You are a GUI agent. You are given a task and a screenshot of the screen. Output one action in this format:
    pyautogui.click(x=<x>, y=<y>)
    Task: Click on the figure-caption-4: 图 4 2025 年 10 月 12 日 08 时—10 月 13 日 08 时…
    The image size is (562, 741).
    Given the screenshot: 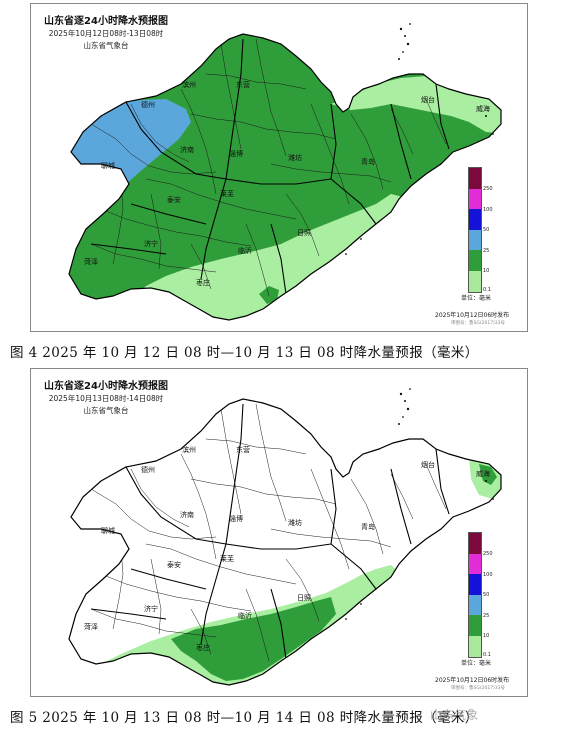 What is the action you would take?
    pyautogui.click(x=244, y=353)
    